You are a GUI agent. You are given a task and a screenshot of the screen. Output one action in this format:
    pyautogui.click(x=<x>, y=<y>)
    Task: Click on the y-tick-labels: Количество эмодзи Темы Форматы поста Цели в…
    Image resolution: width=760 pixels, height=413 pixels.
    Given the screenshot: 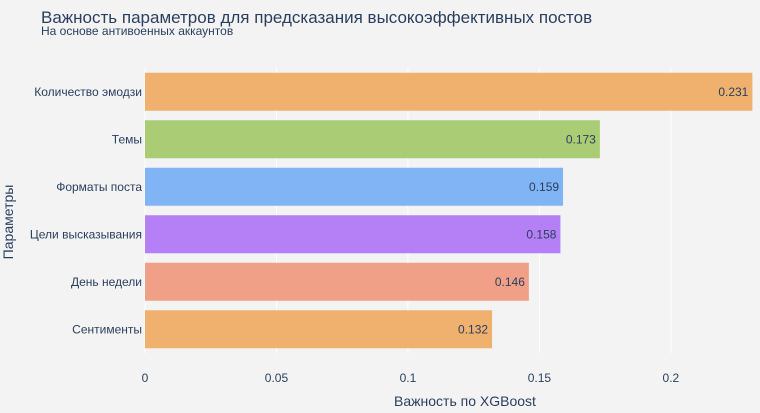 What is the action you would take?
    pyautogui.click(x=86, y=211)
    